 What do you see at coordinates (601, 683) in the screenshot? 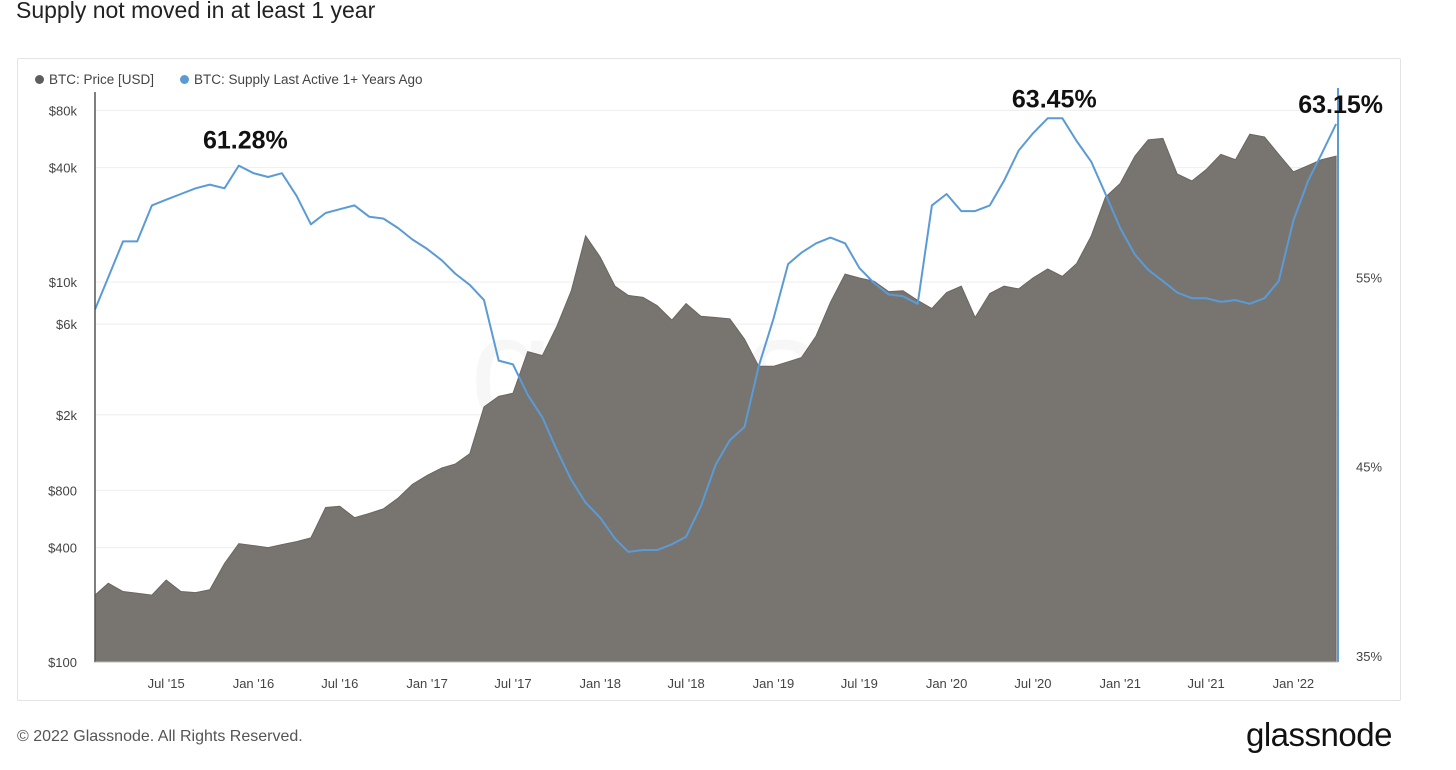
I see `x-tick-label: Jan '18` at bounding box center [601, 683].